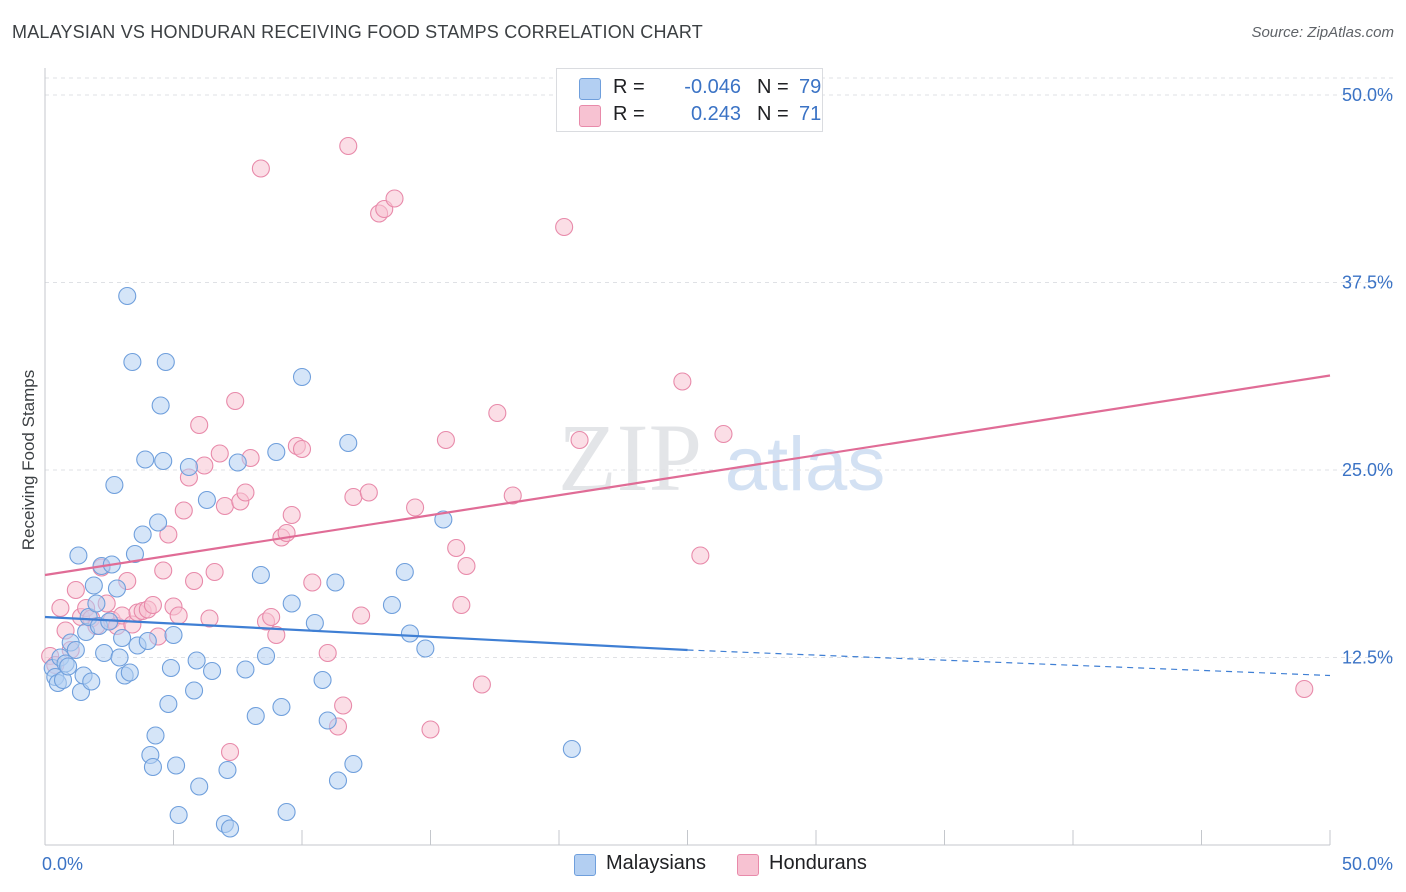  I want to click on r-value: -0.046, so click(712, 87).